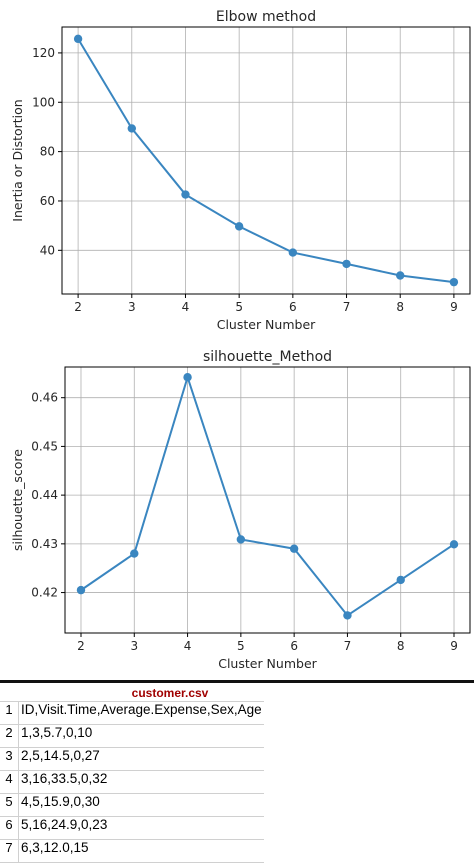  I want to click on row-text: 2,5,14.5,0,27, so click(60, 755).